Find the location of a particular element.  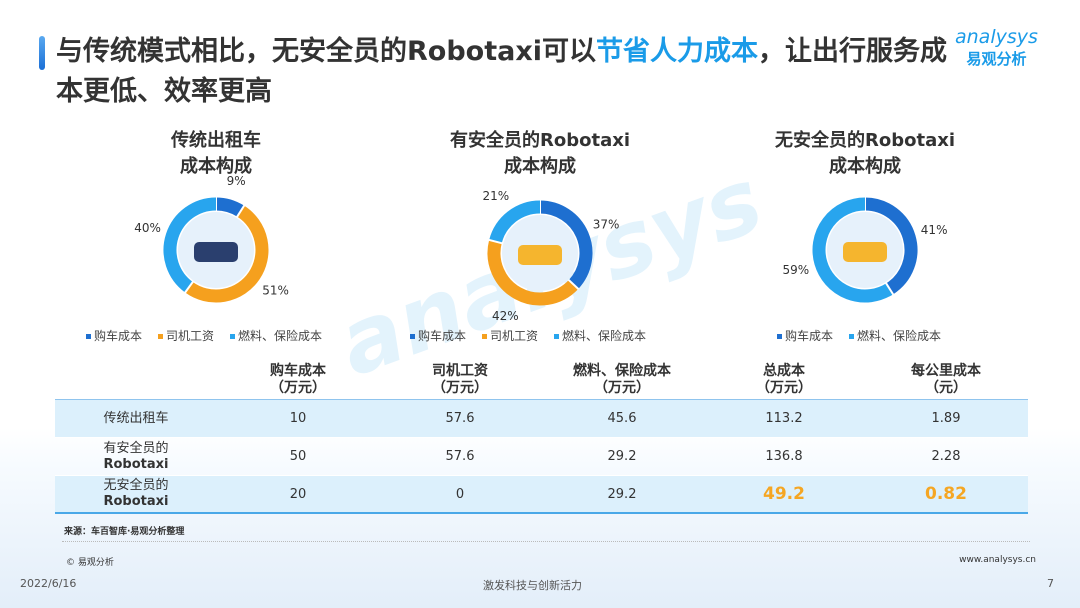

date: 2022/6/16 is located at coordinates (48, 583).